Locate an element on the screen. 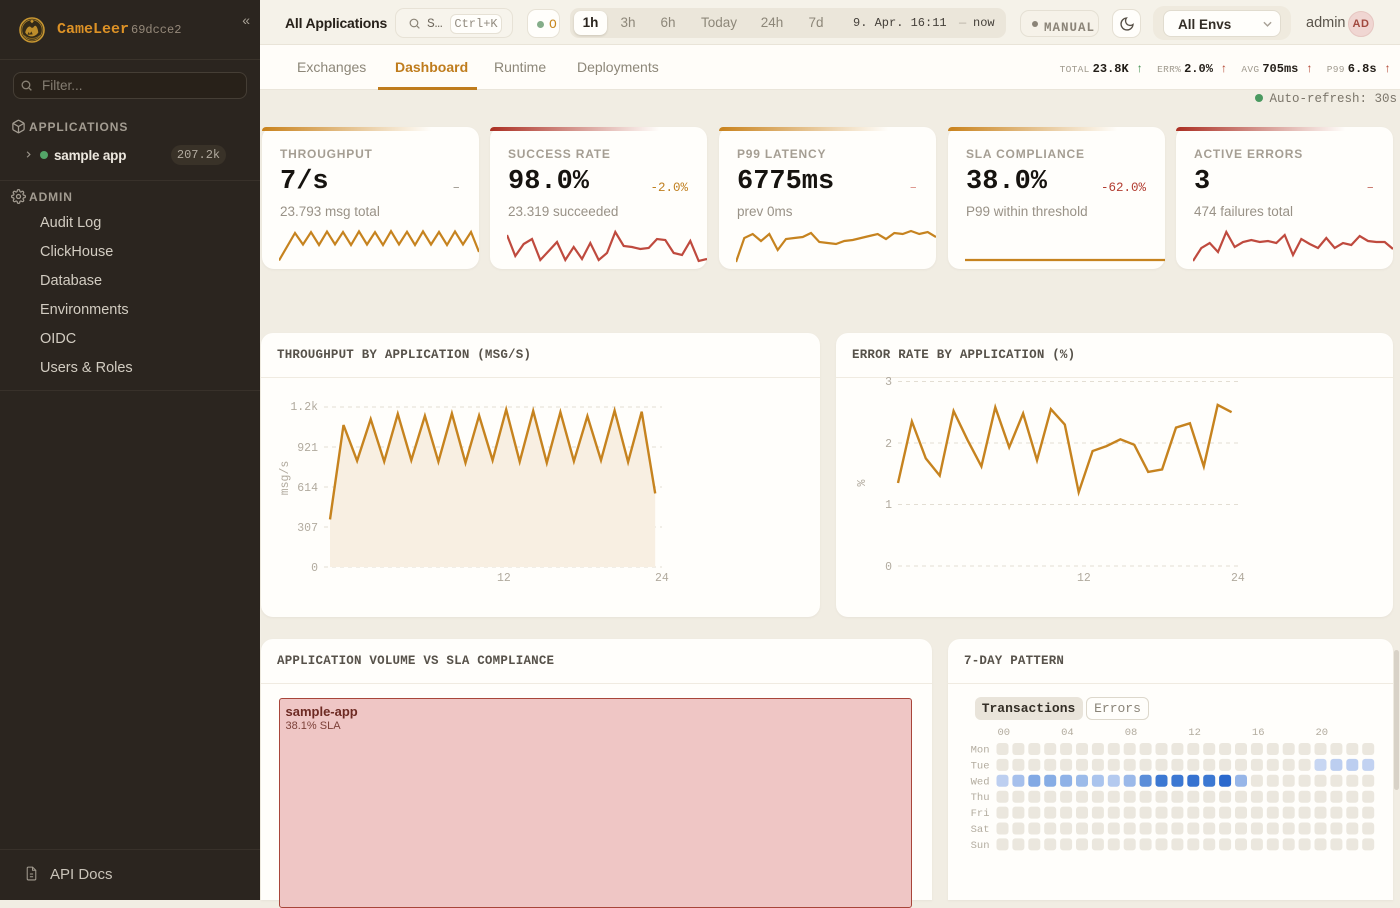  svg-text: 20 is located at coordinates (1322, 733).